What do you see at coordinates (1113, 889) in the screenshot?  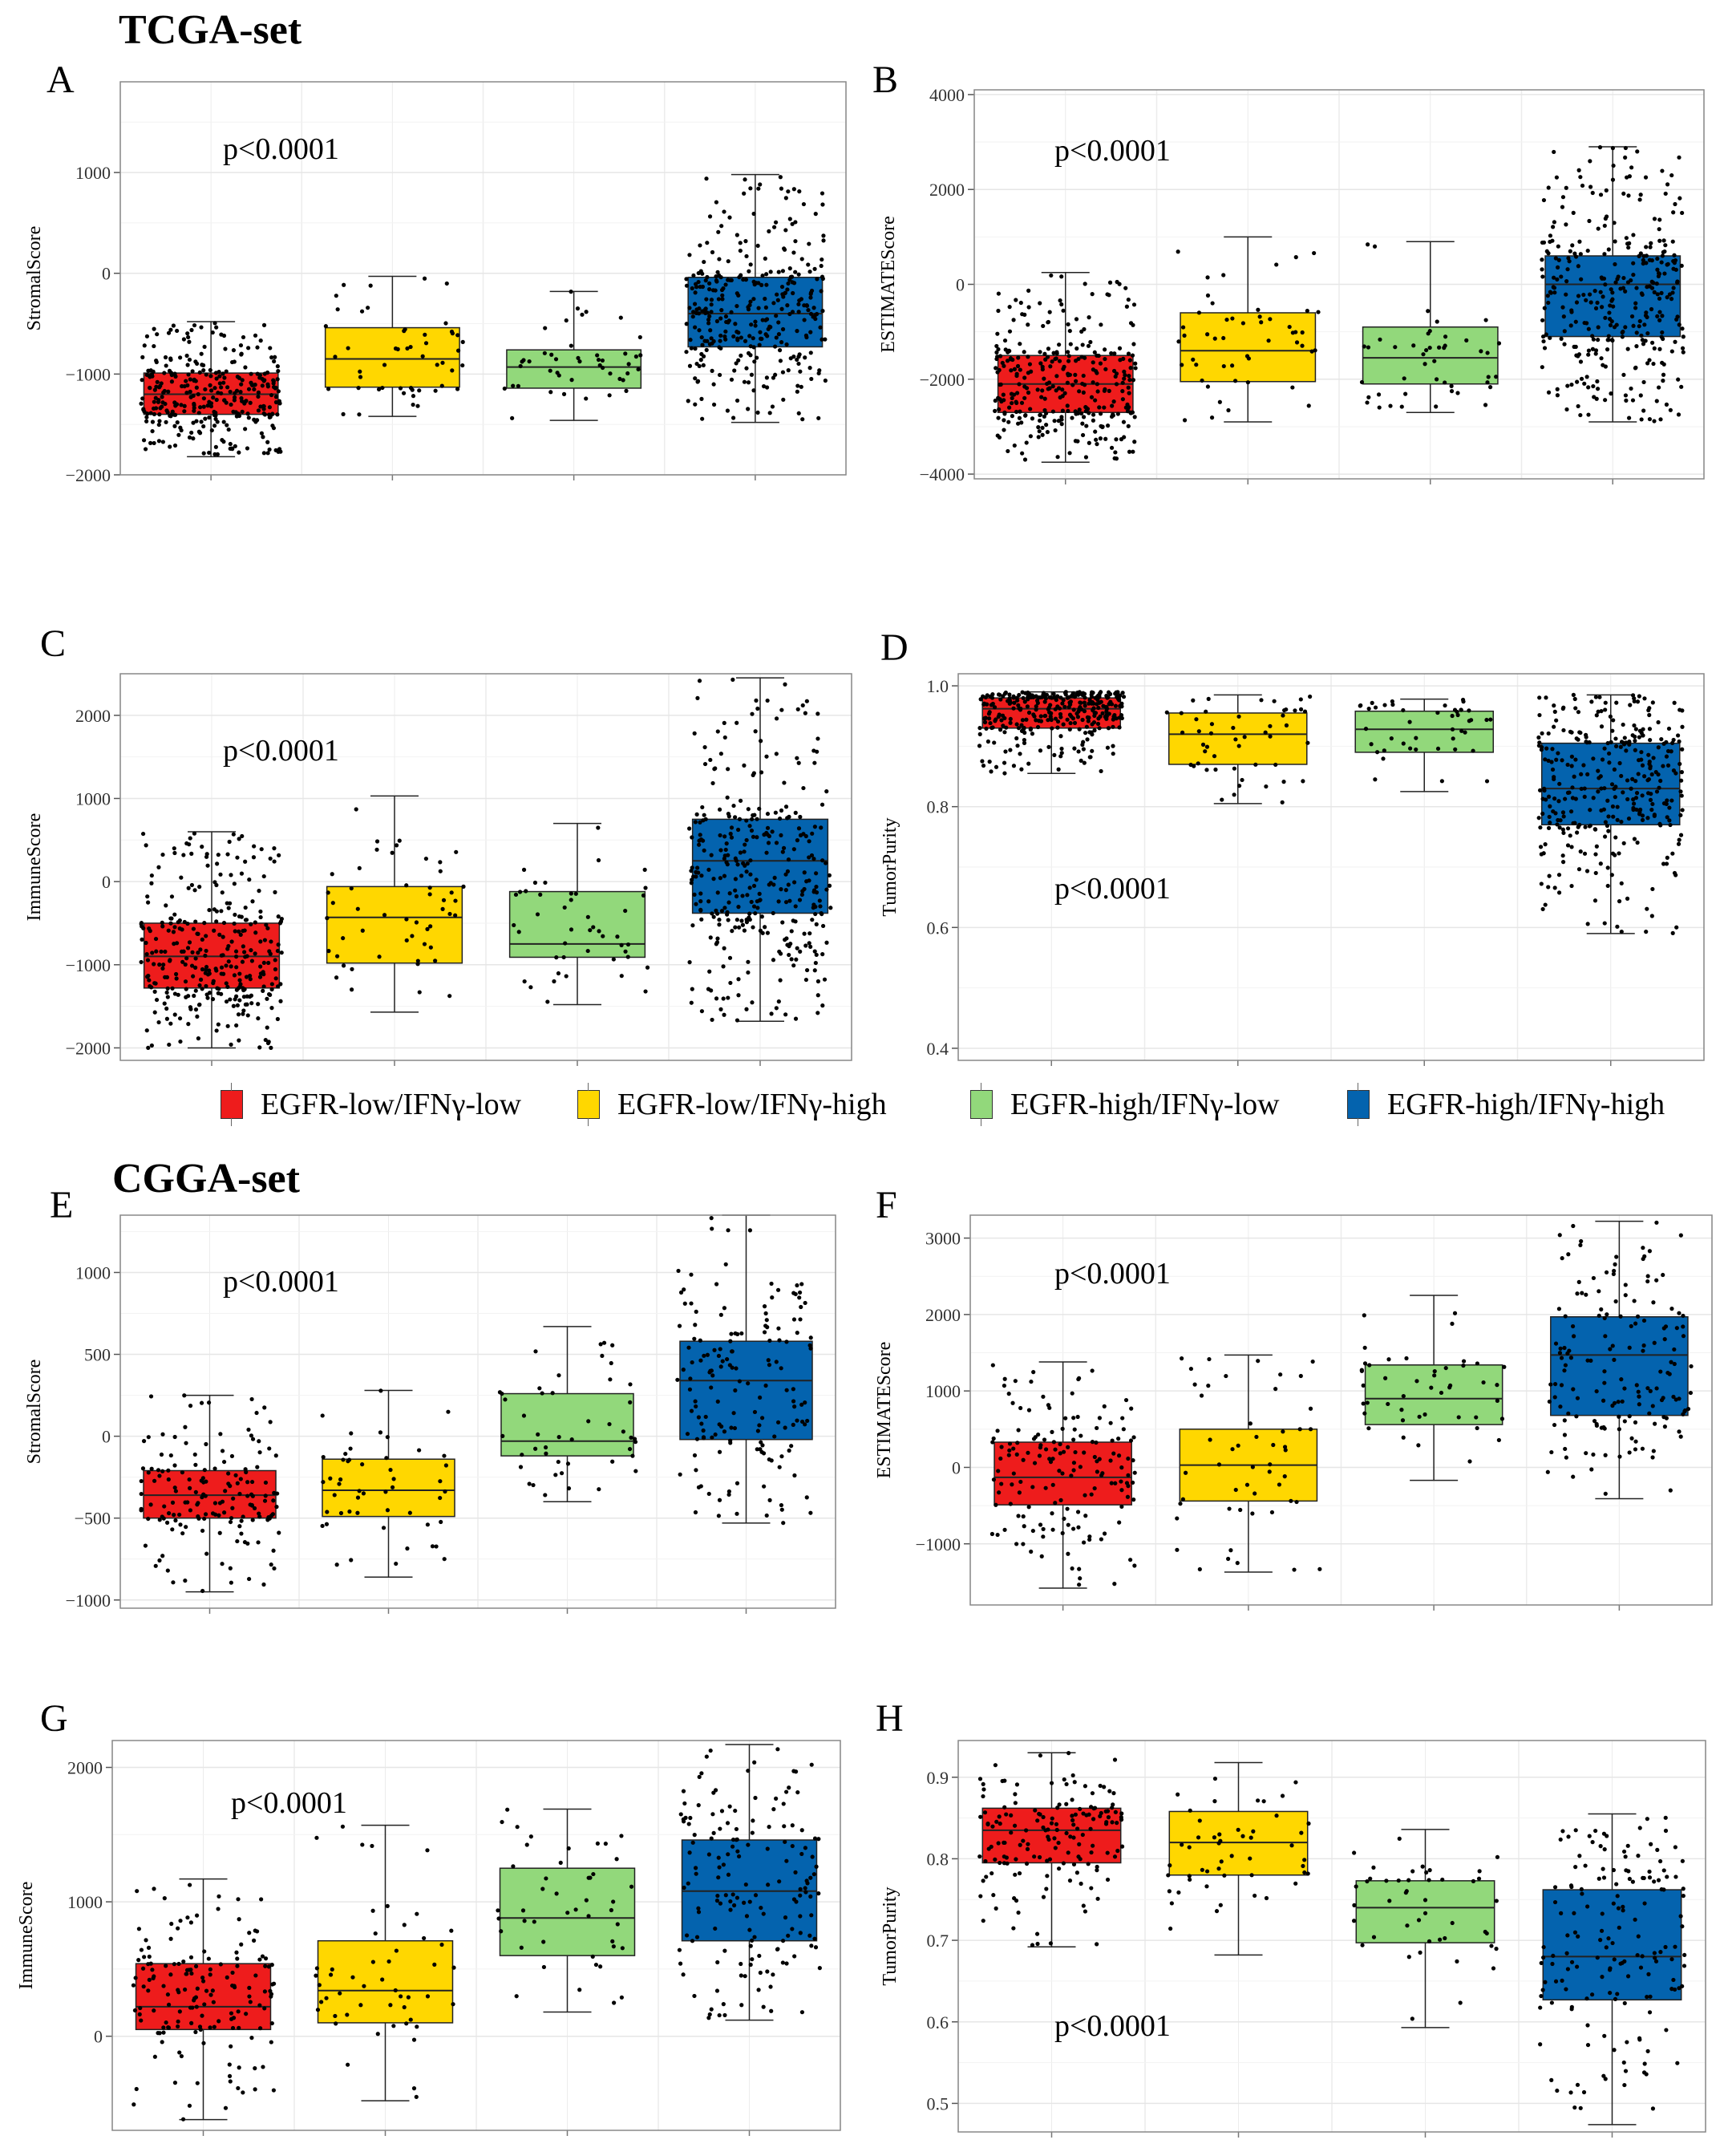 I see `p-value-label: p<0.0001` at bounding box center [1113, 889].